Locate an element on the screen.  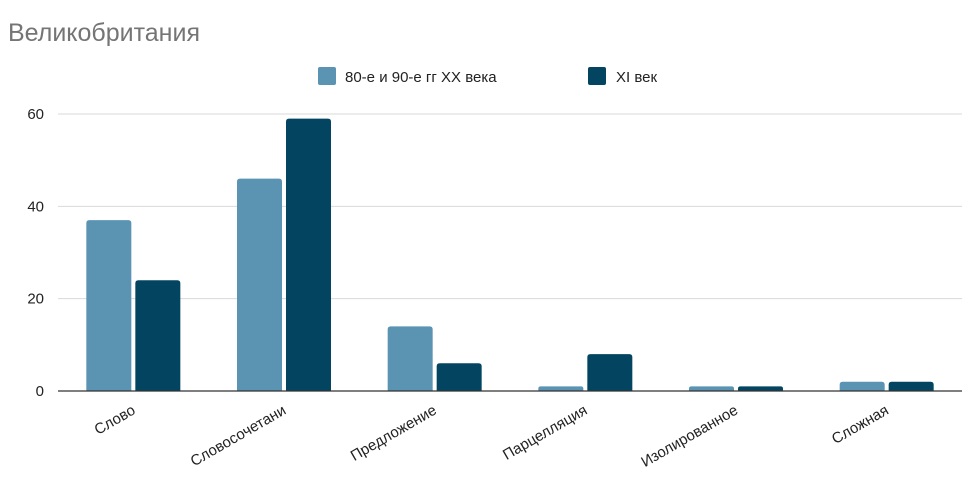
x-category-label: Слово is located at coordinates (115, 420).